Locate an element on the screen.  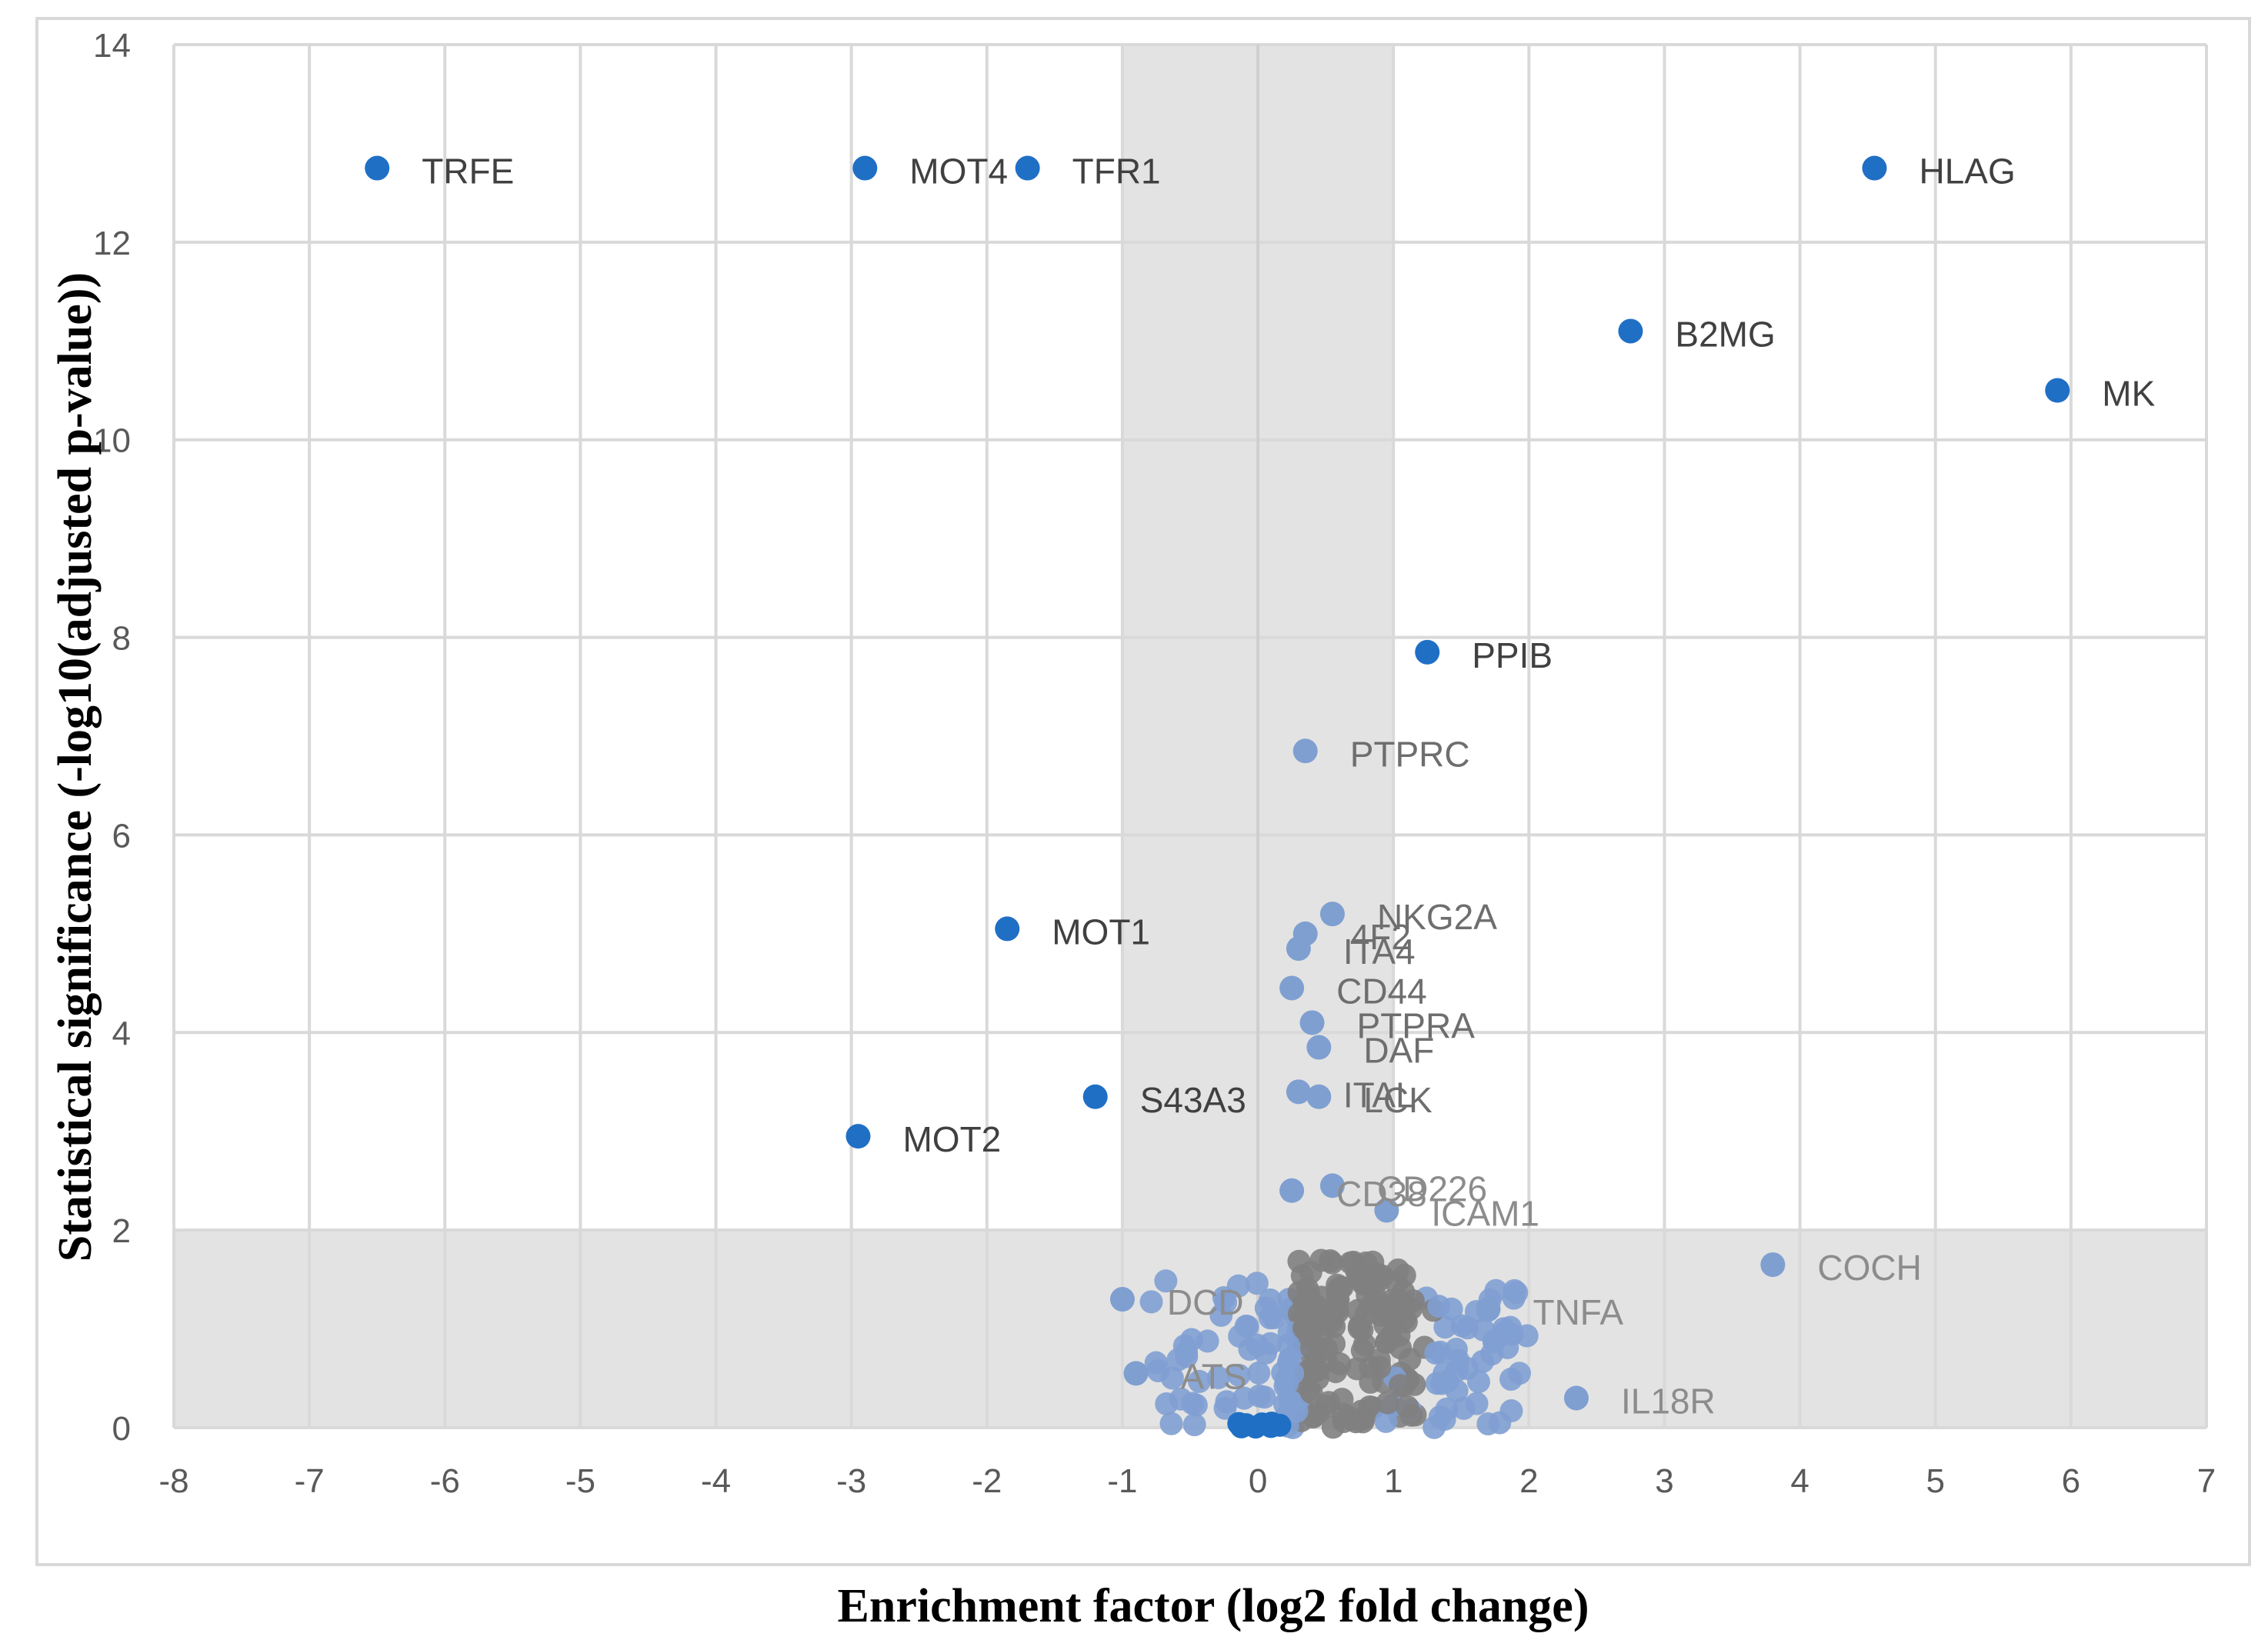
point-lck is located at coordinates (1319, 1096).